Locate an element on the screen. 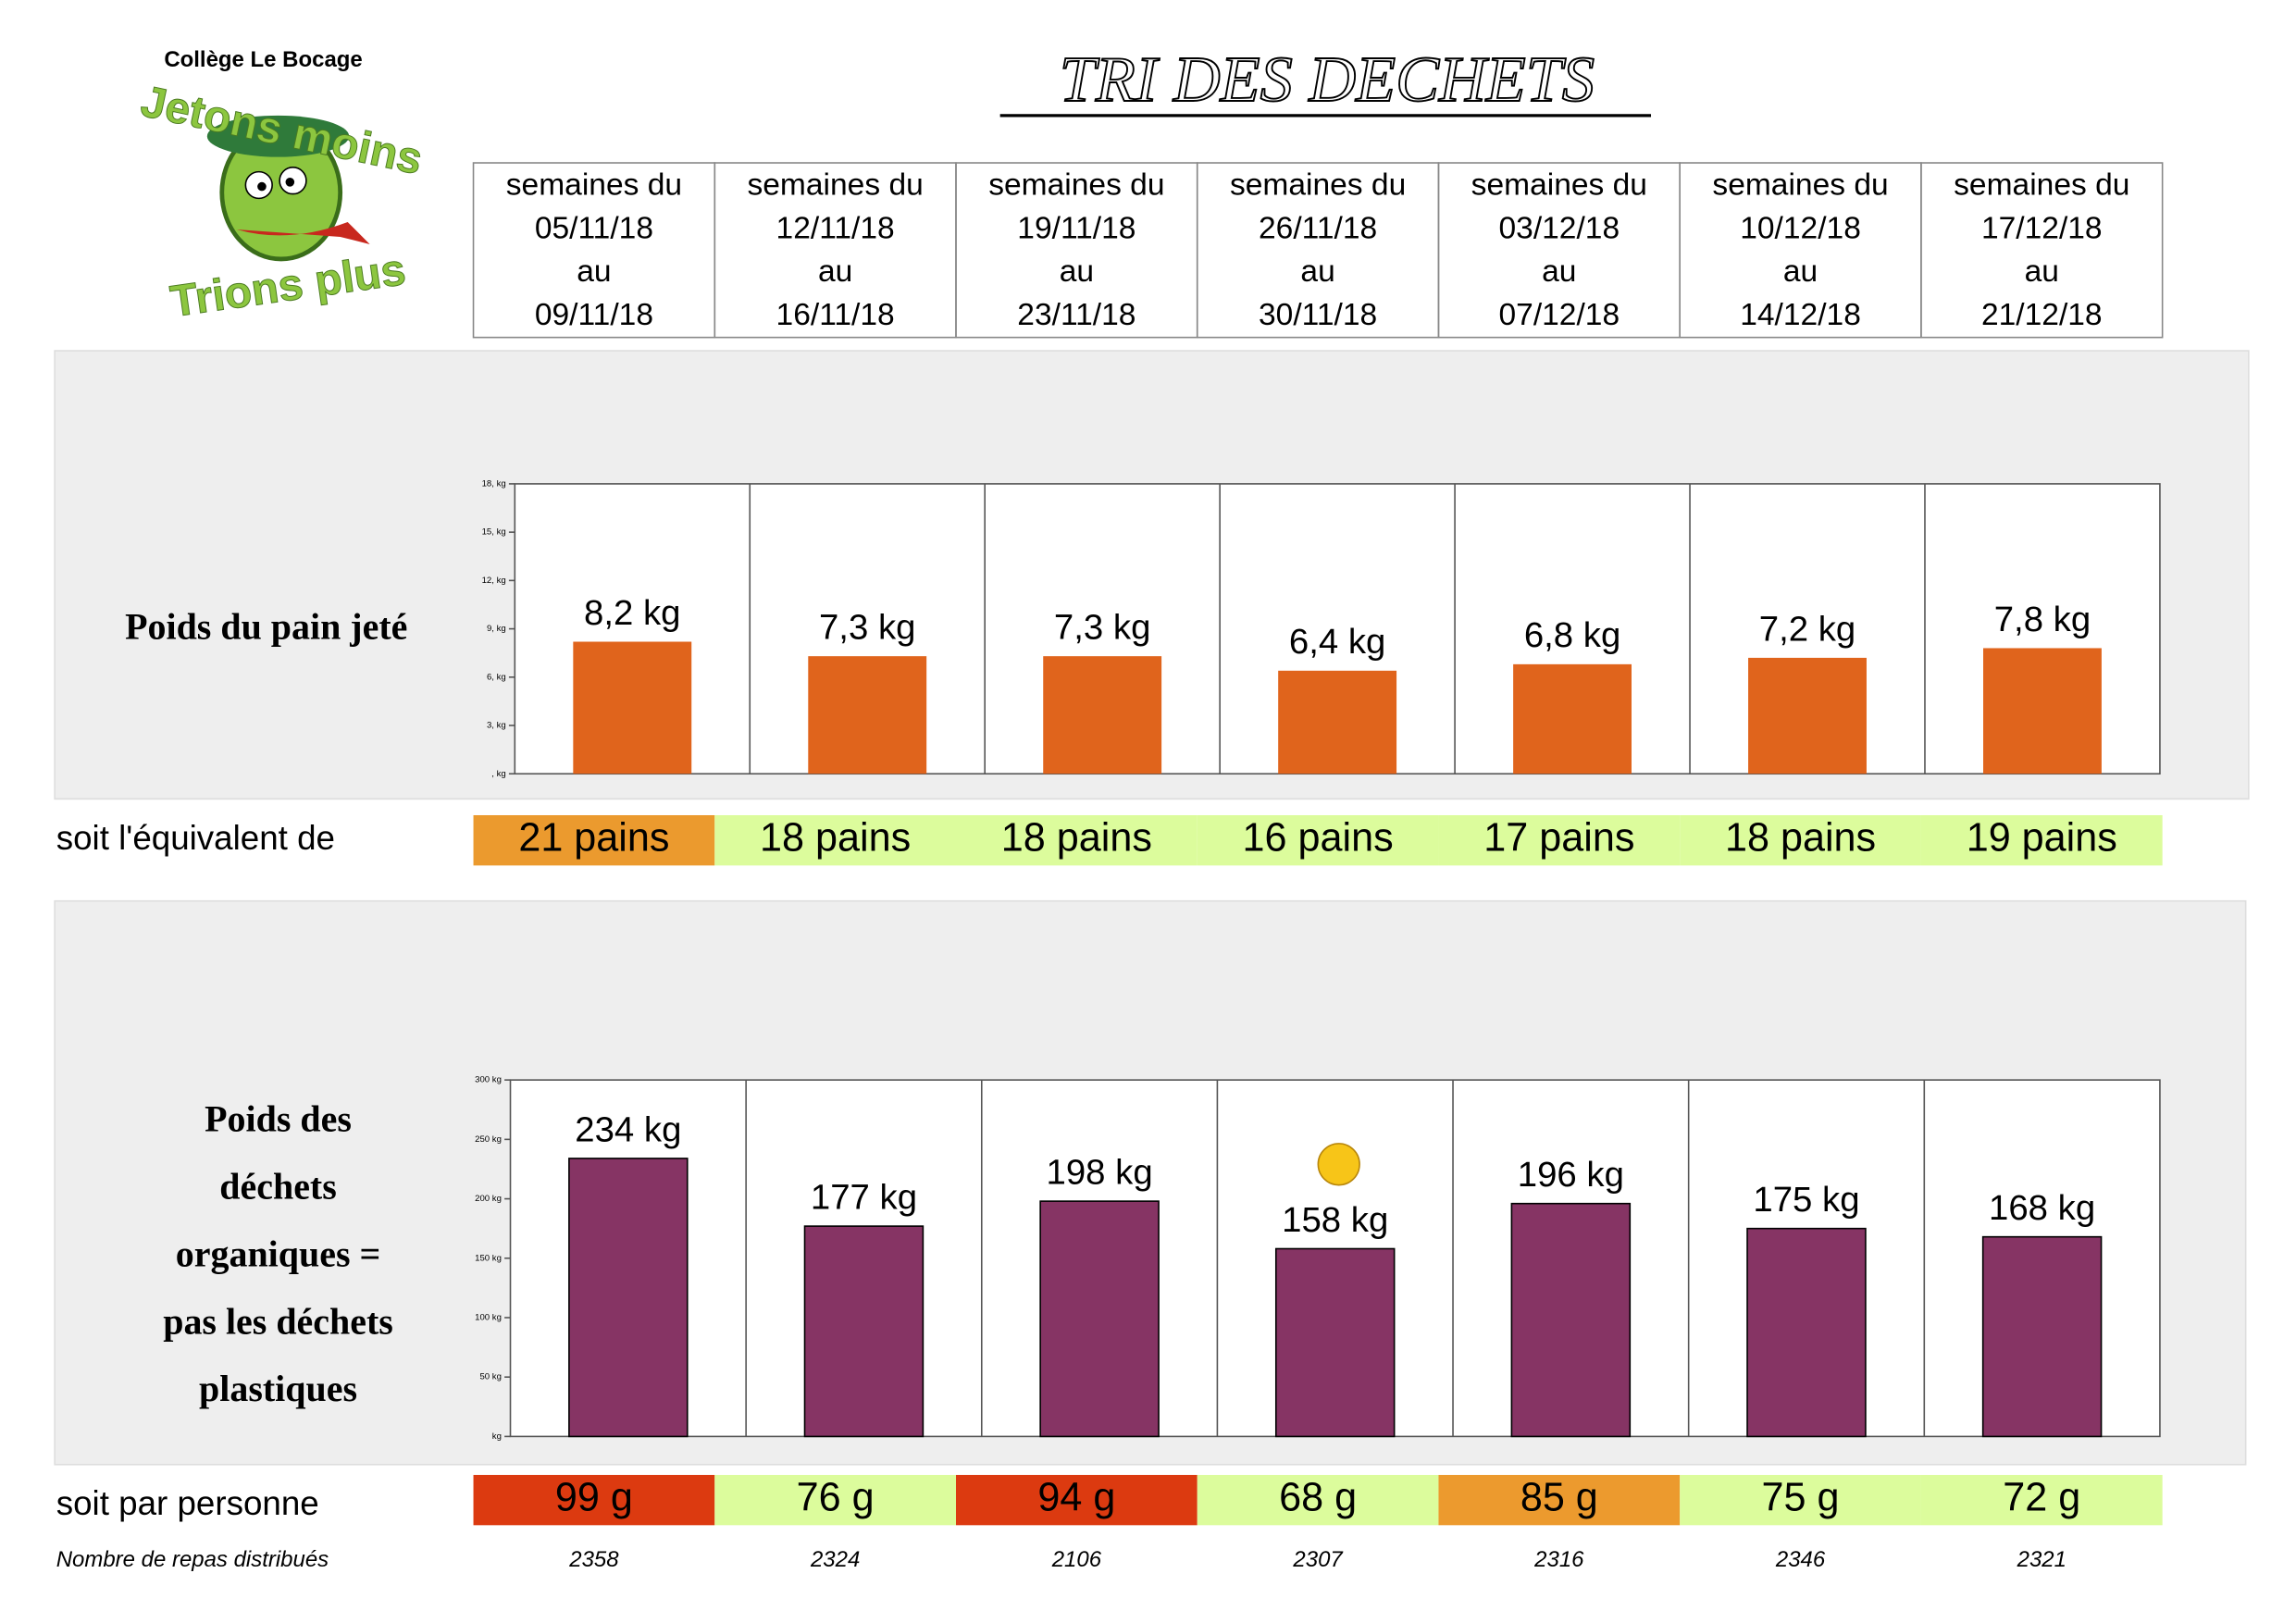  value-label: 7,2 kg is located at coordinates (1807, 629).